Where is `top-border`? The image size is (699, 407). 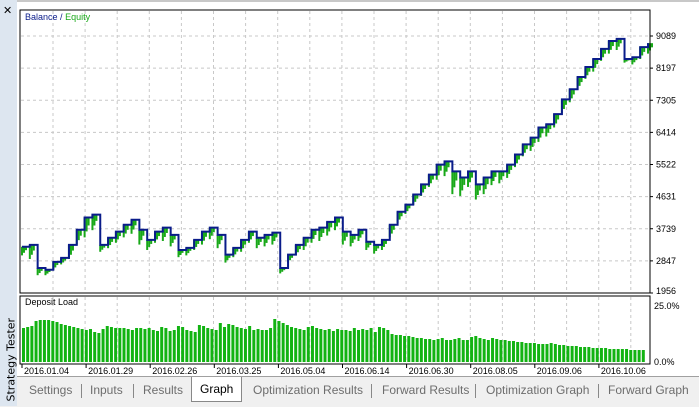
top-border is located at coordinates (358, 1).